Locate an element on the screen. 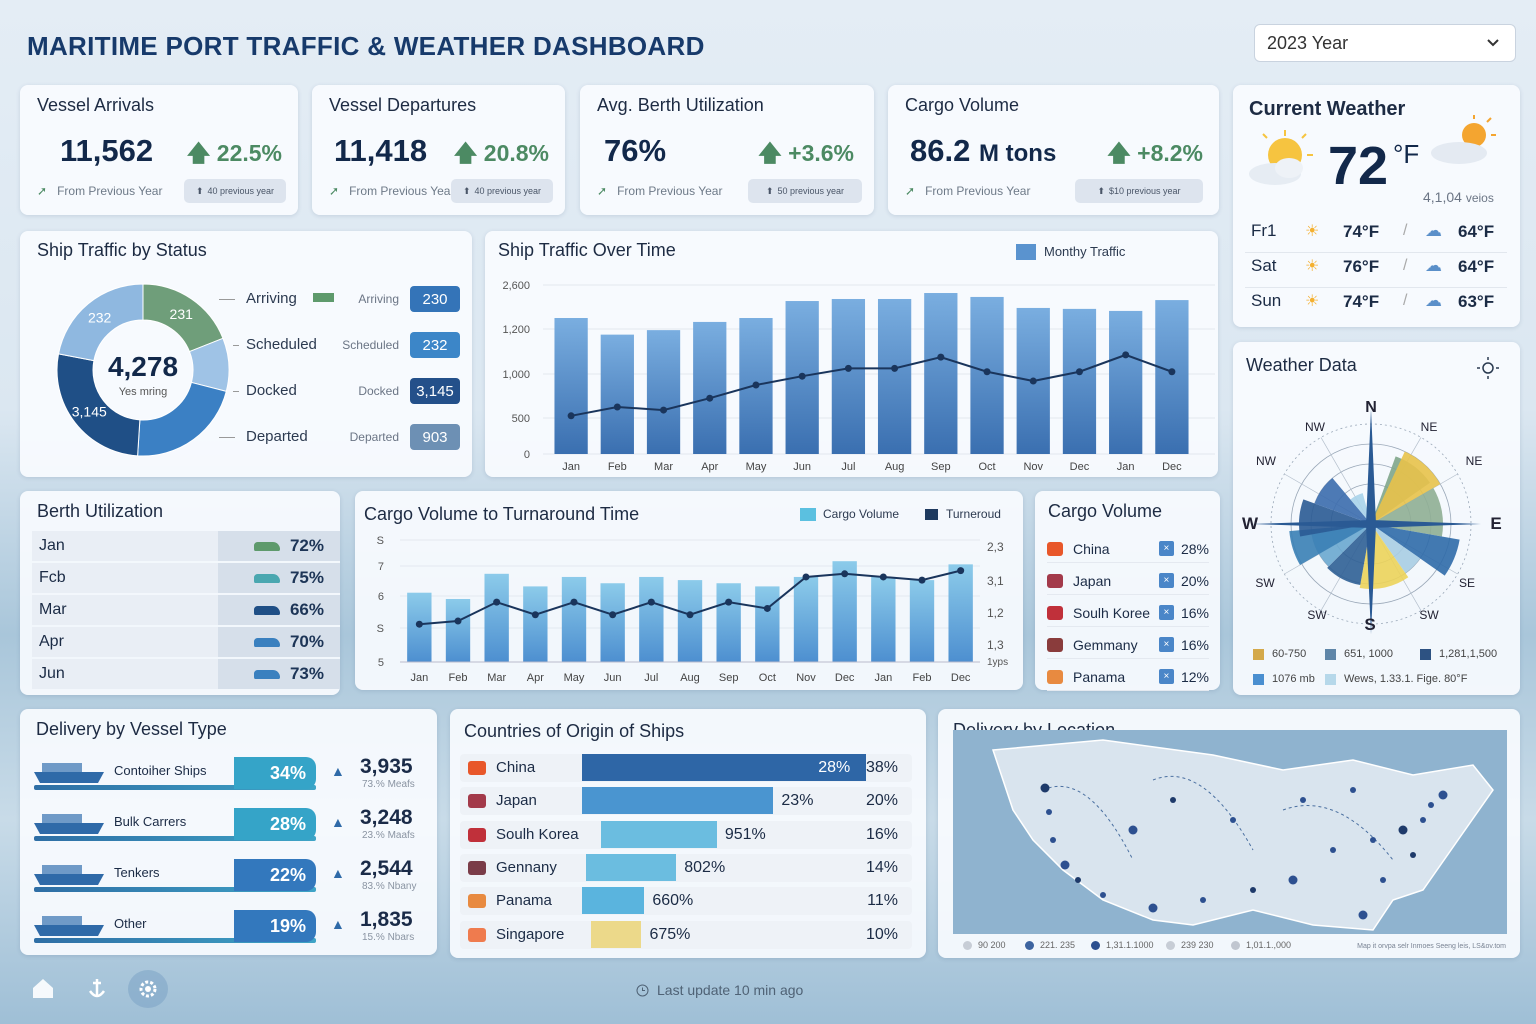  forecast-day: Sat is located at coordinates (1264, 265).